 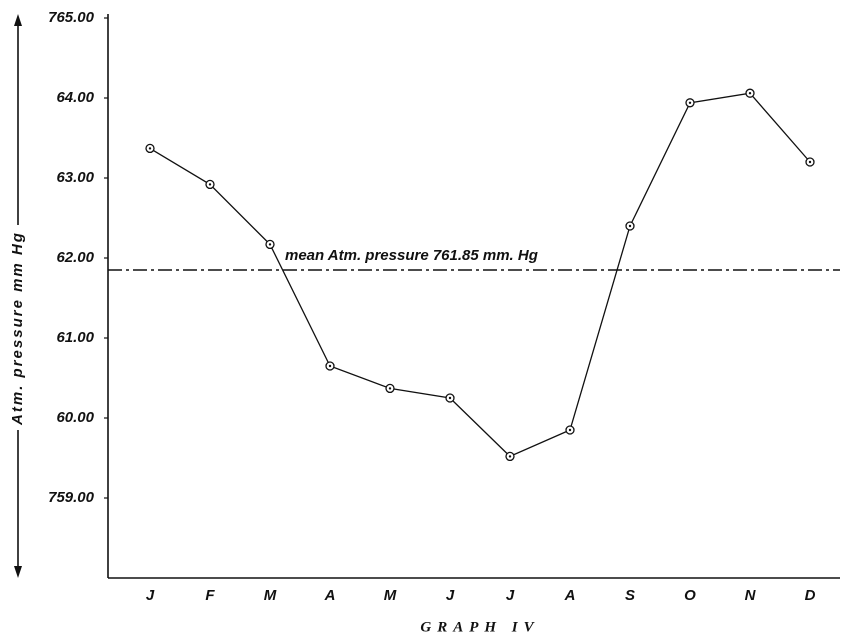 What do you see at coordinates (75, 257) in the screenshot?
I see `y-tick-label: 62.00` at bounding box center [75, 257].